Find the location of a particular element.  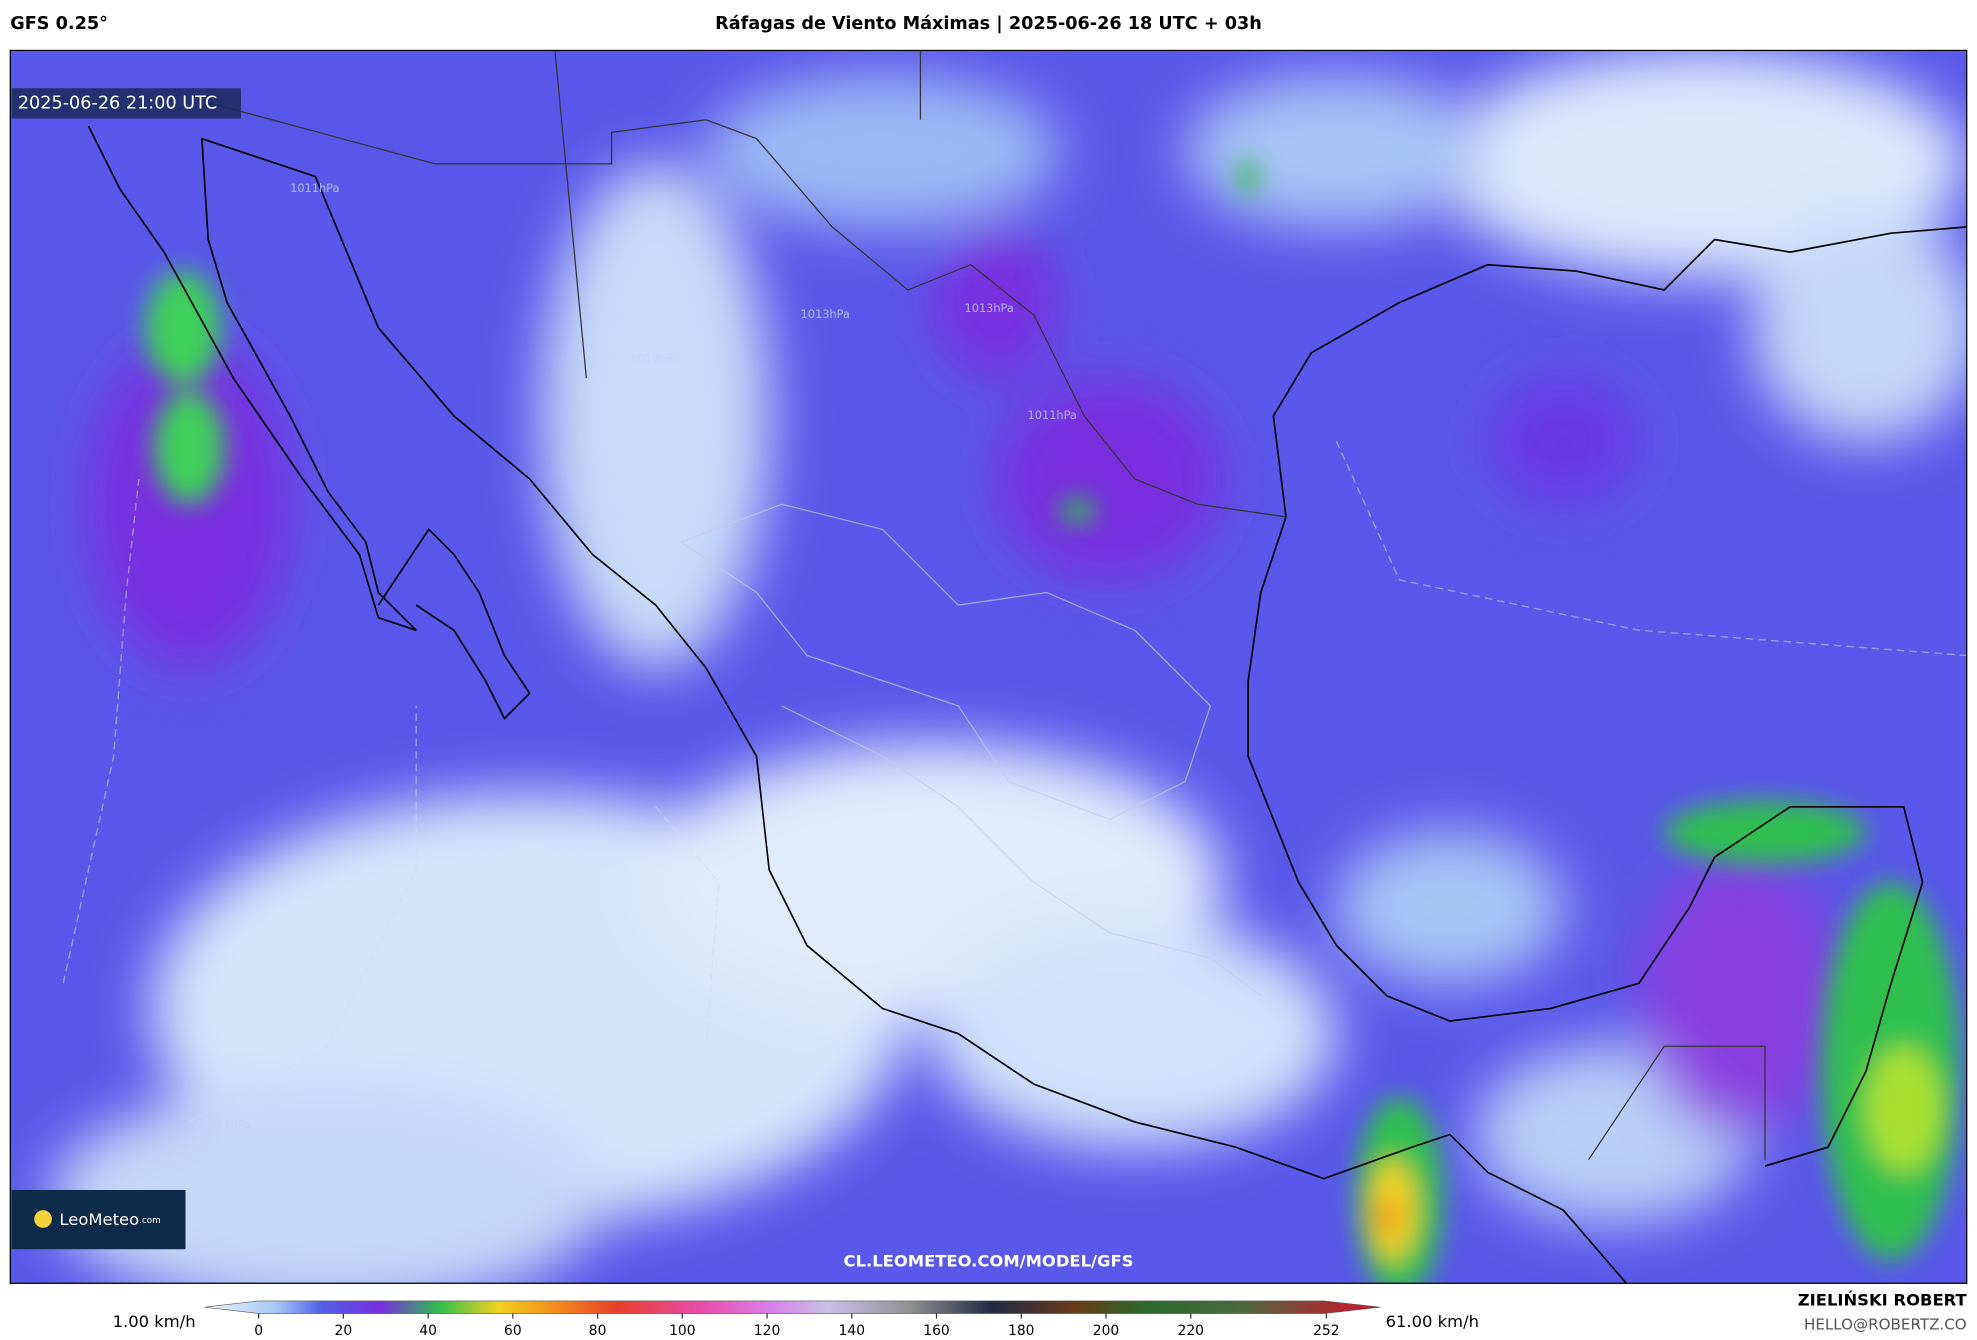

author: ZIELIŃSKI ROBERT is located at coordinates (1883, 1299).